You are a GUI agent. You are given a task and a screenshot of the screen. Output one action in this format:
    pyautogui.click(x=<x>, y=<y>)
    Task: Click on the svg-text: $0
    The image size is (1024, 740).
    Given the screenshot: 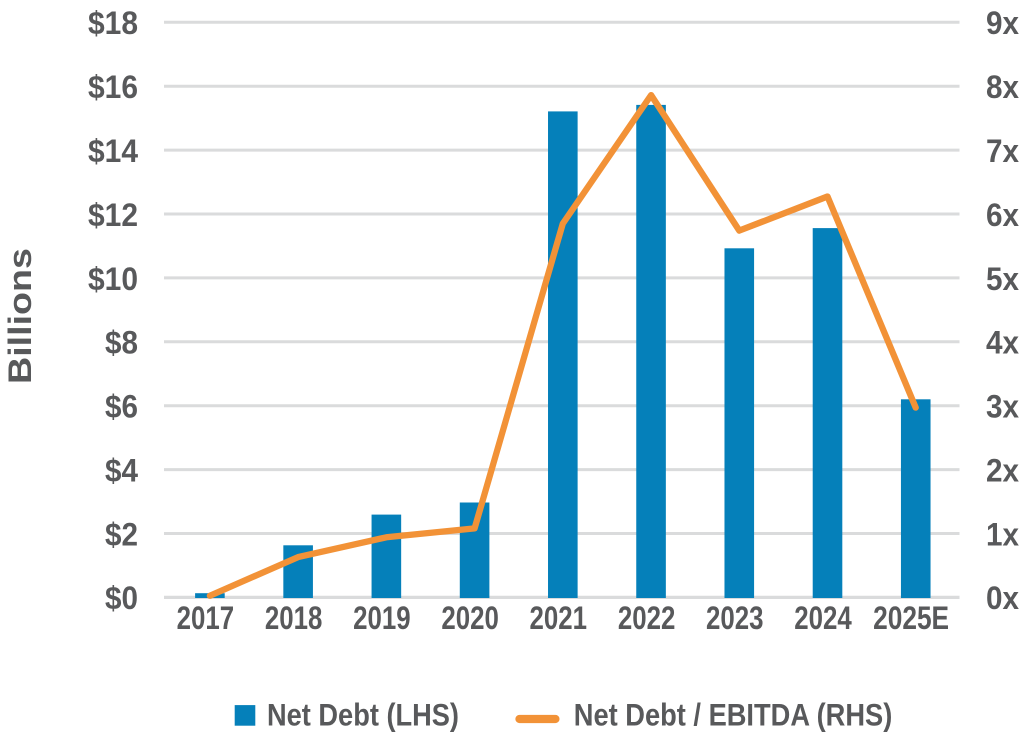 What is the action you would take?
    pyautogui.click(x=121, y=598)
    